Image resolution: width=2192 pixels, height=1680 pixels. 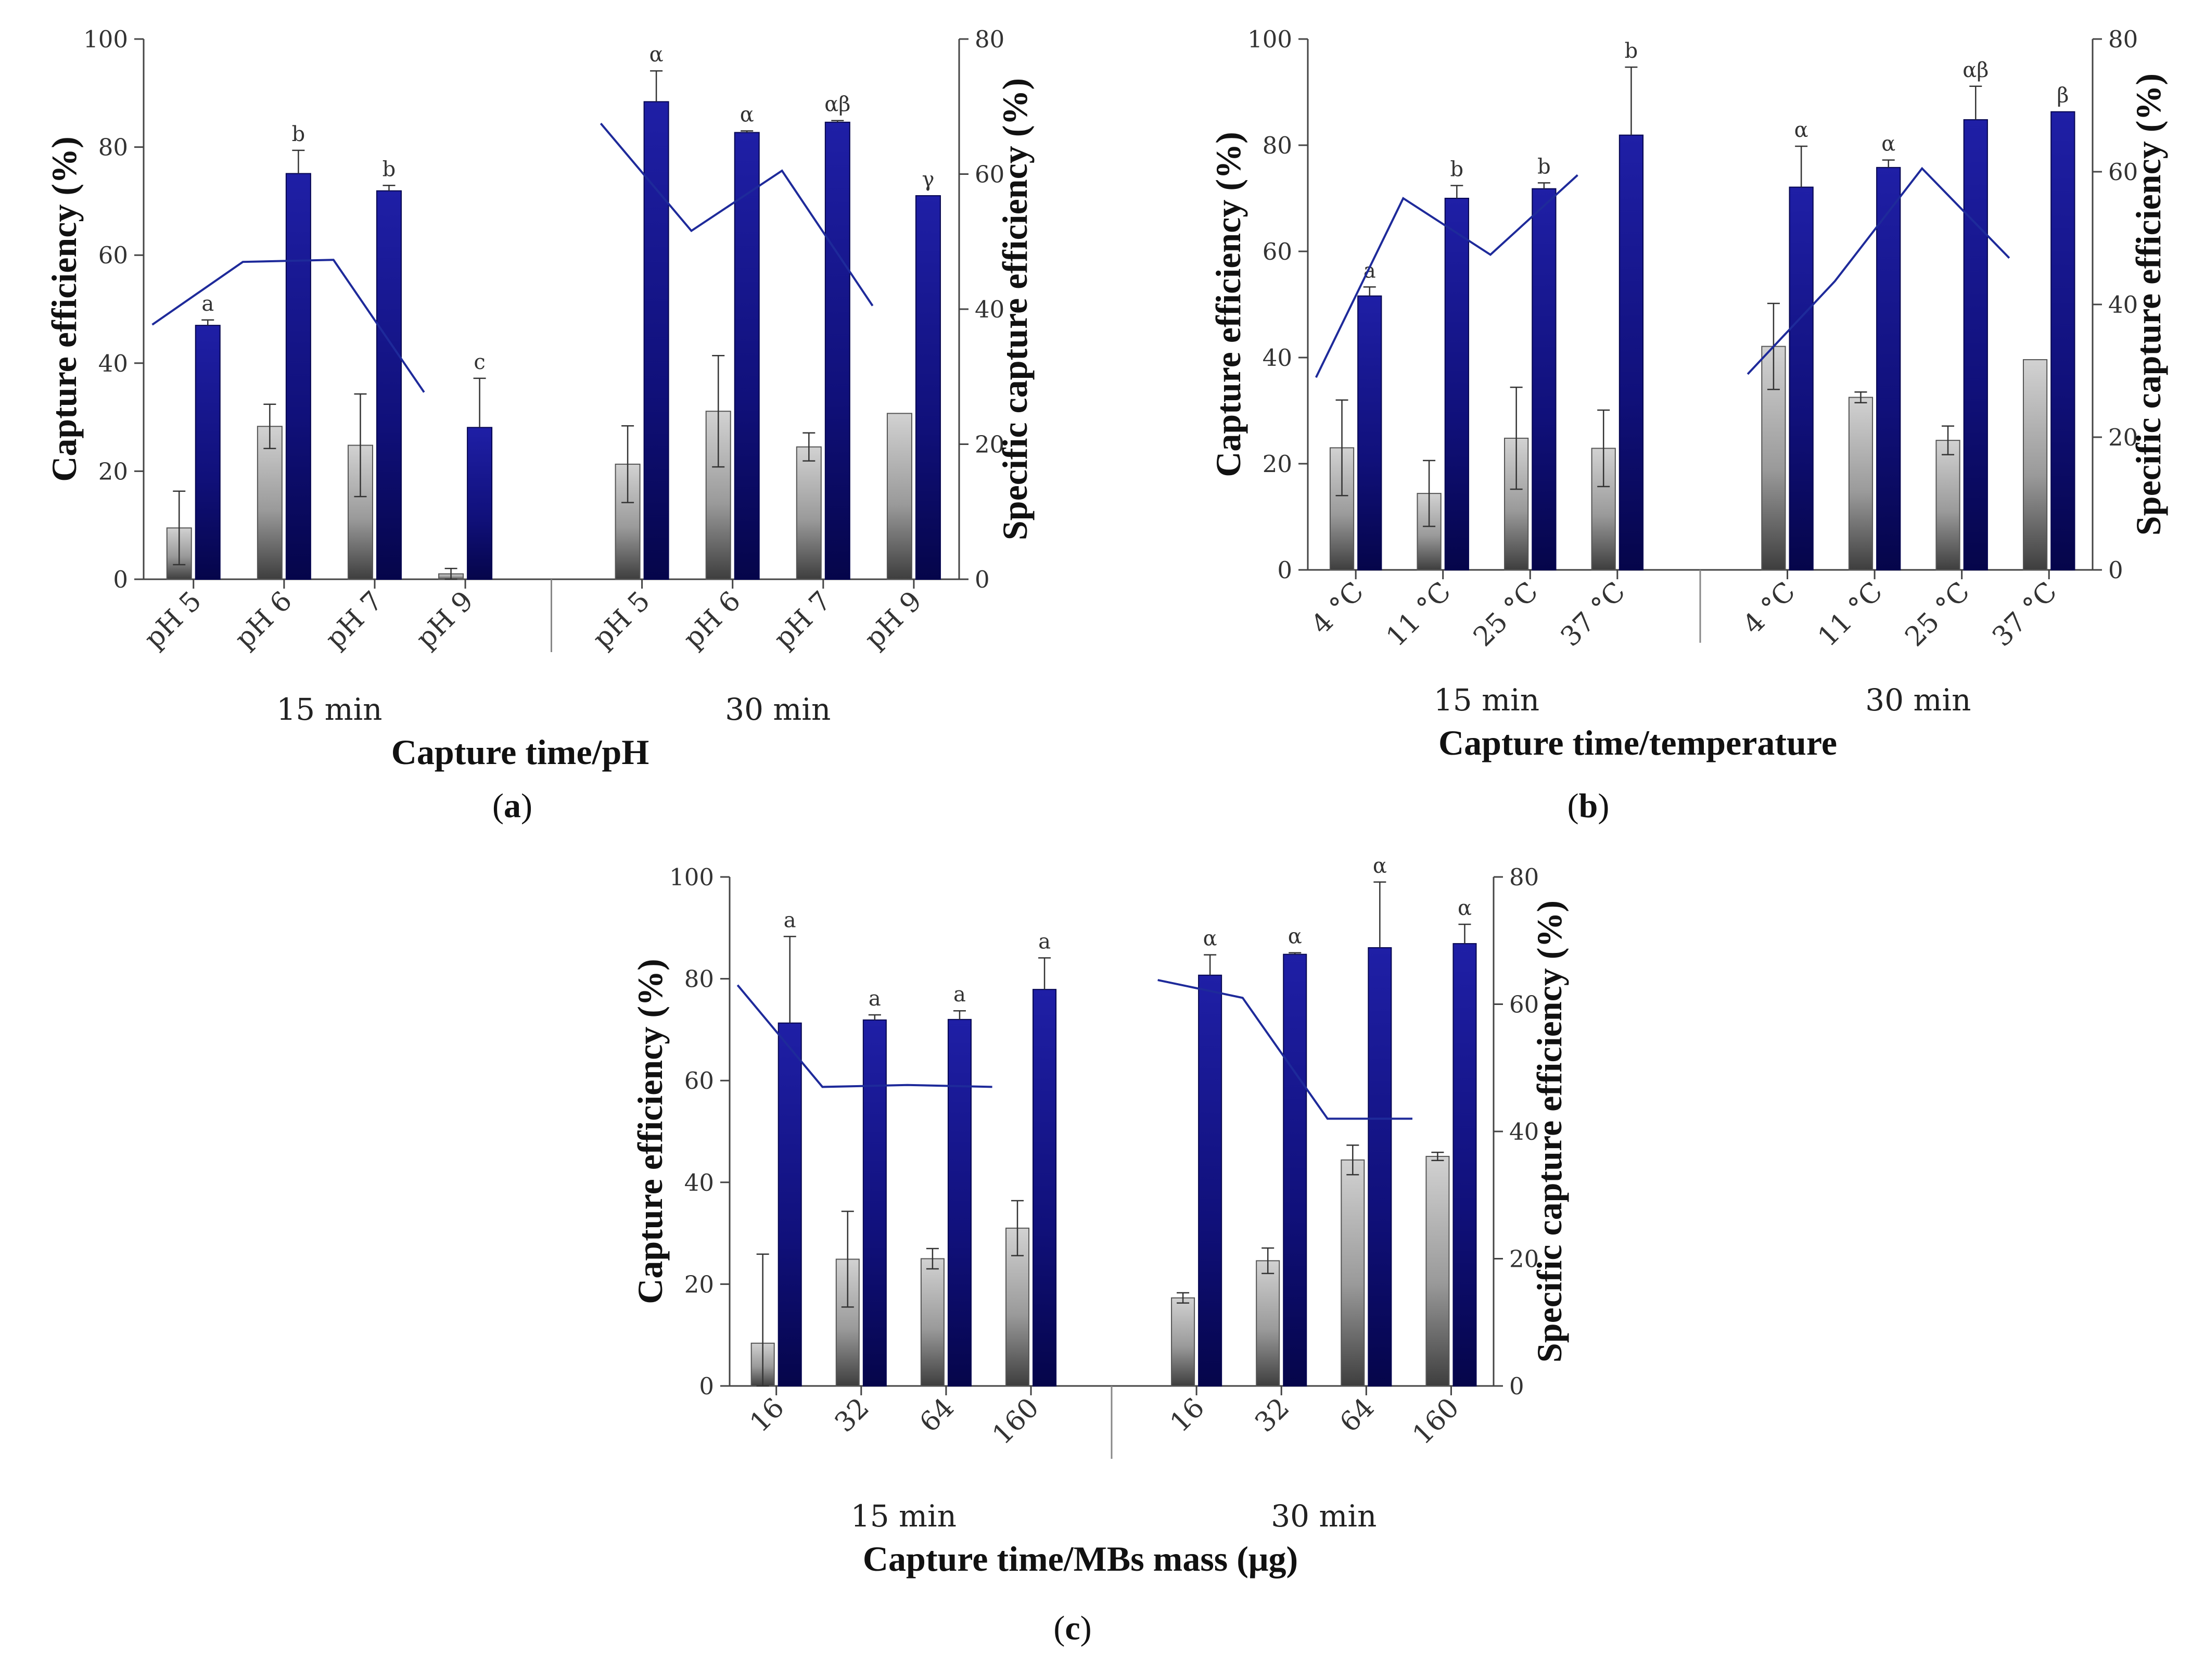 What do you see at coordinates (1506, 614) in the screenshot?
I see `x-tick-label: 25 °C` at bounding box center [1506, 614].